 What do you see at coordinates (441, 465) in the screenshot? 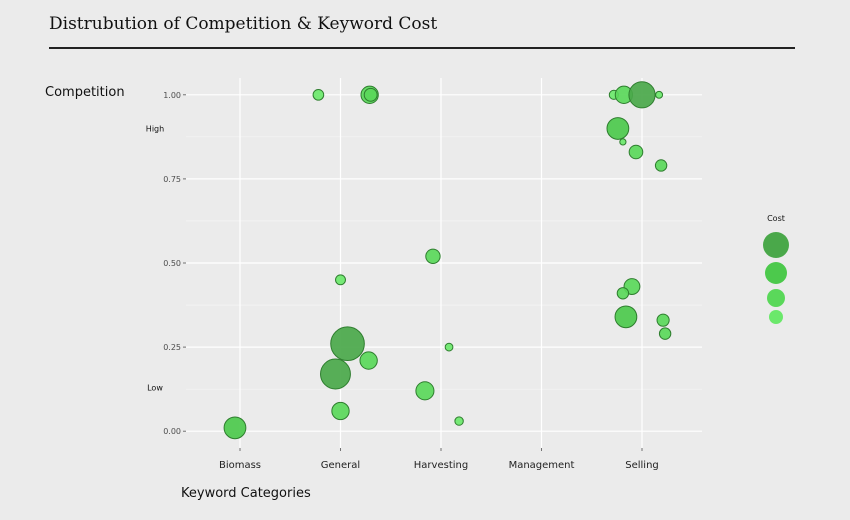
I see `x-tick-label: Harvesting` at bounding box center [441, 465].